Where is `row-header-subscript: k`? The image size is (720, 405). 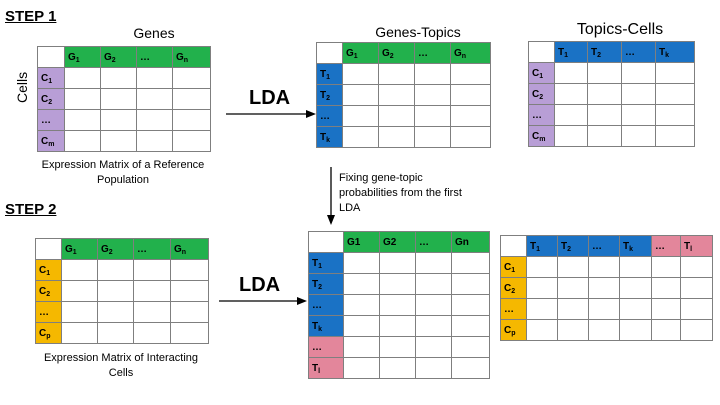
row-header-subscript: k is located at coordinates (328, 140).